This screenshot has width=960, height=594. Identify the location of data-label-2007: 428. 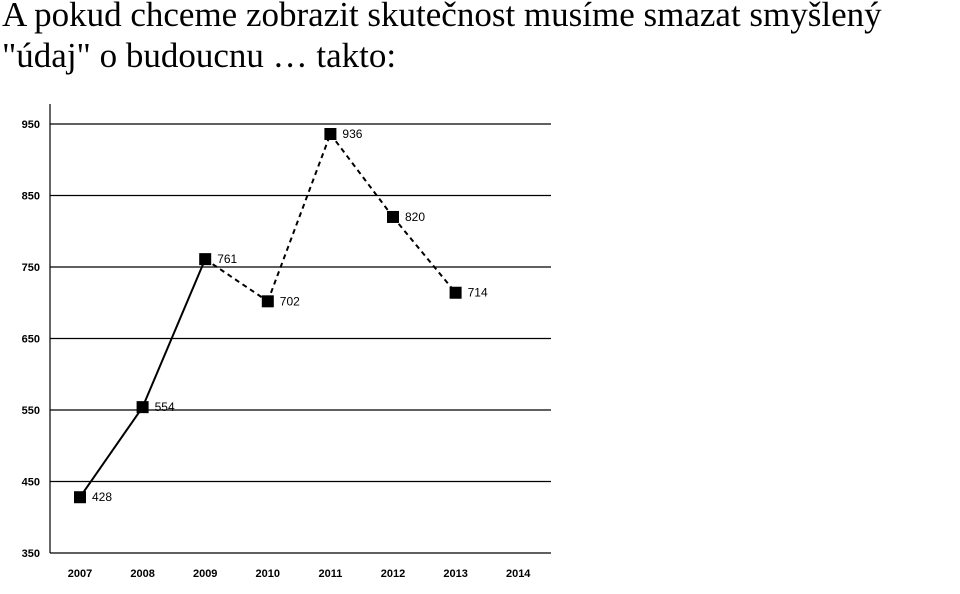
(102, 497).